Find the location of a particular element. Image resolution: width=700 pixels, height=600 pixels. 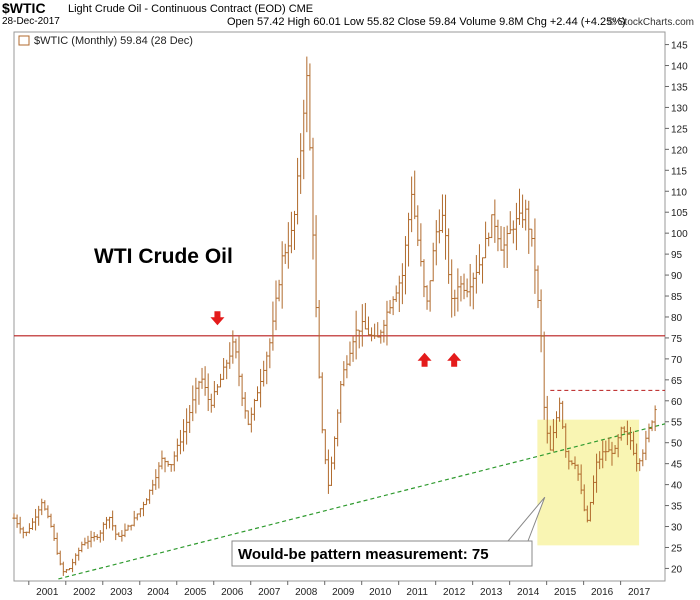

red-down-arrow is located at coordinates (217, 318).